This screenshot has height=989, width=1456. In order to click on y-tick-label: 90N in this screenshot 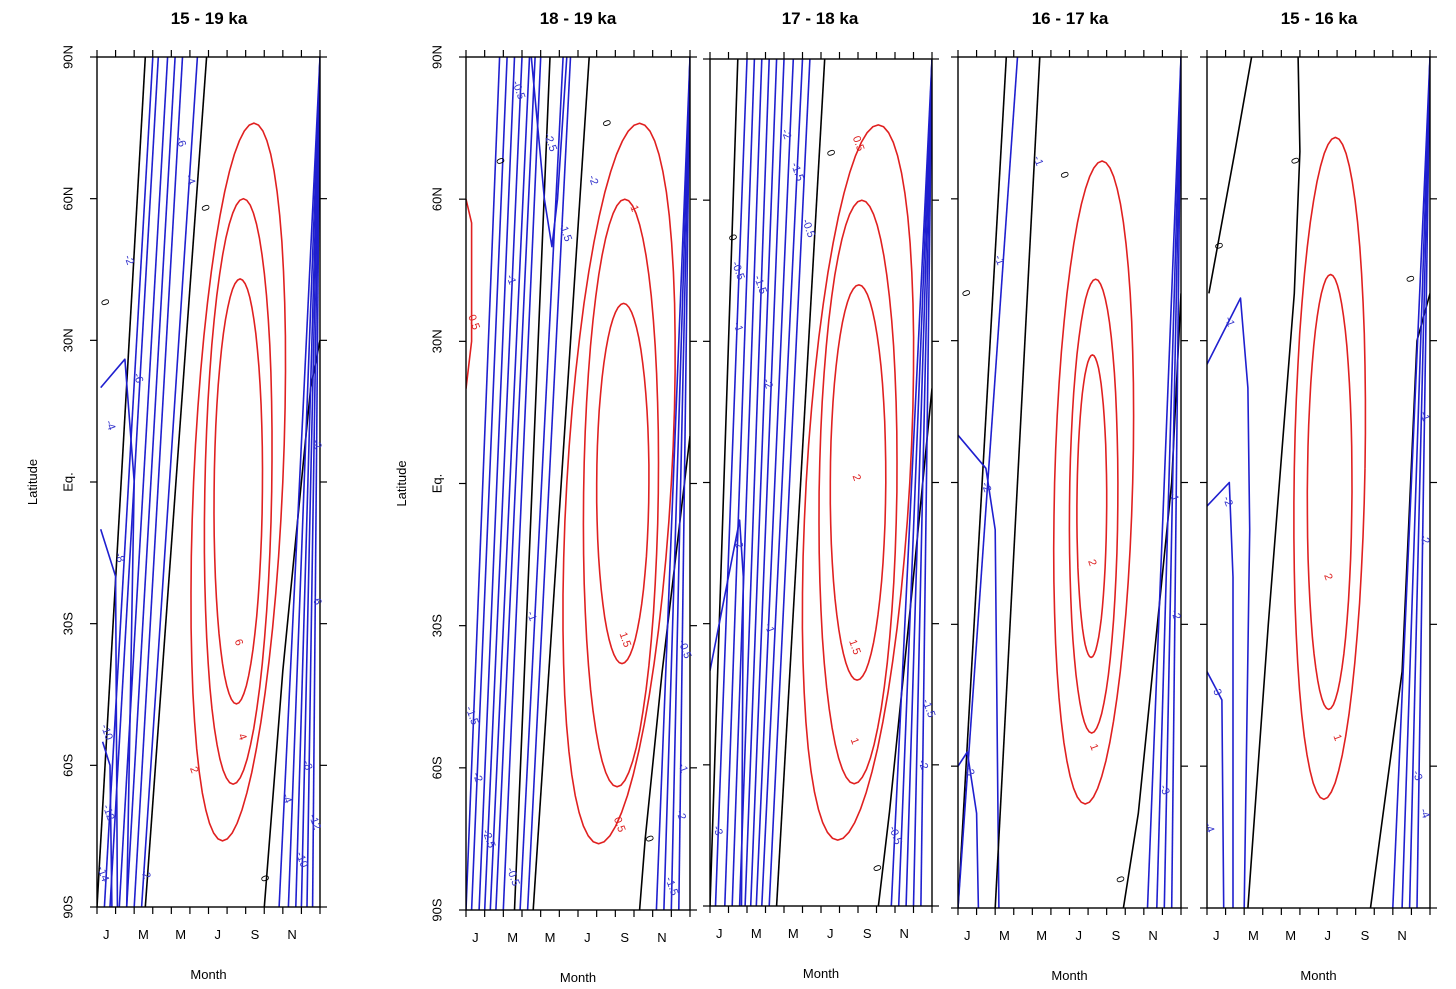, I will do `click(436, 57)`.